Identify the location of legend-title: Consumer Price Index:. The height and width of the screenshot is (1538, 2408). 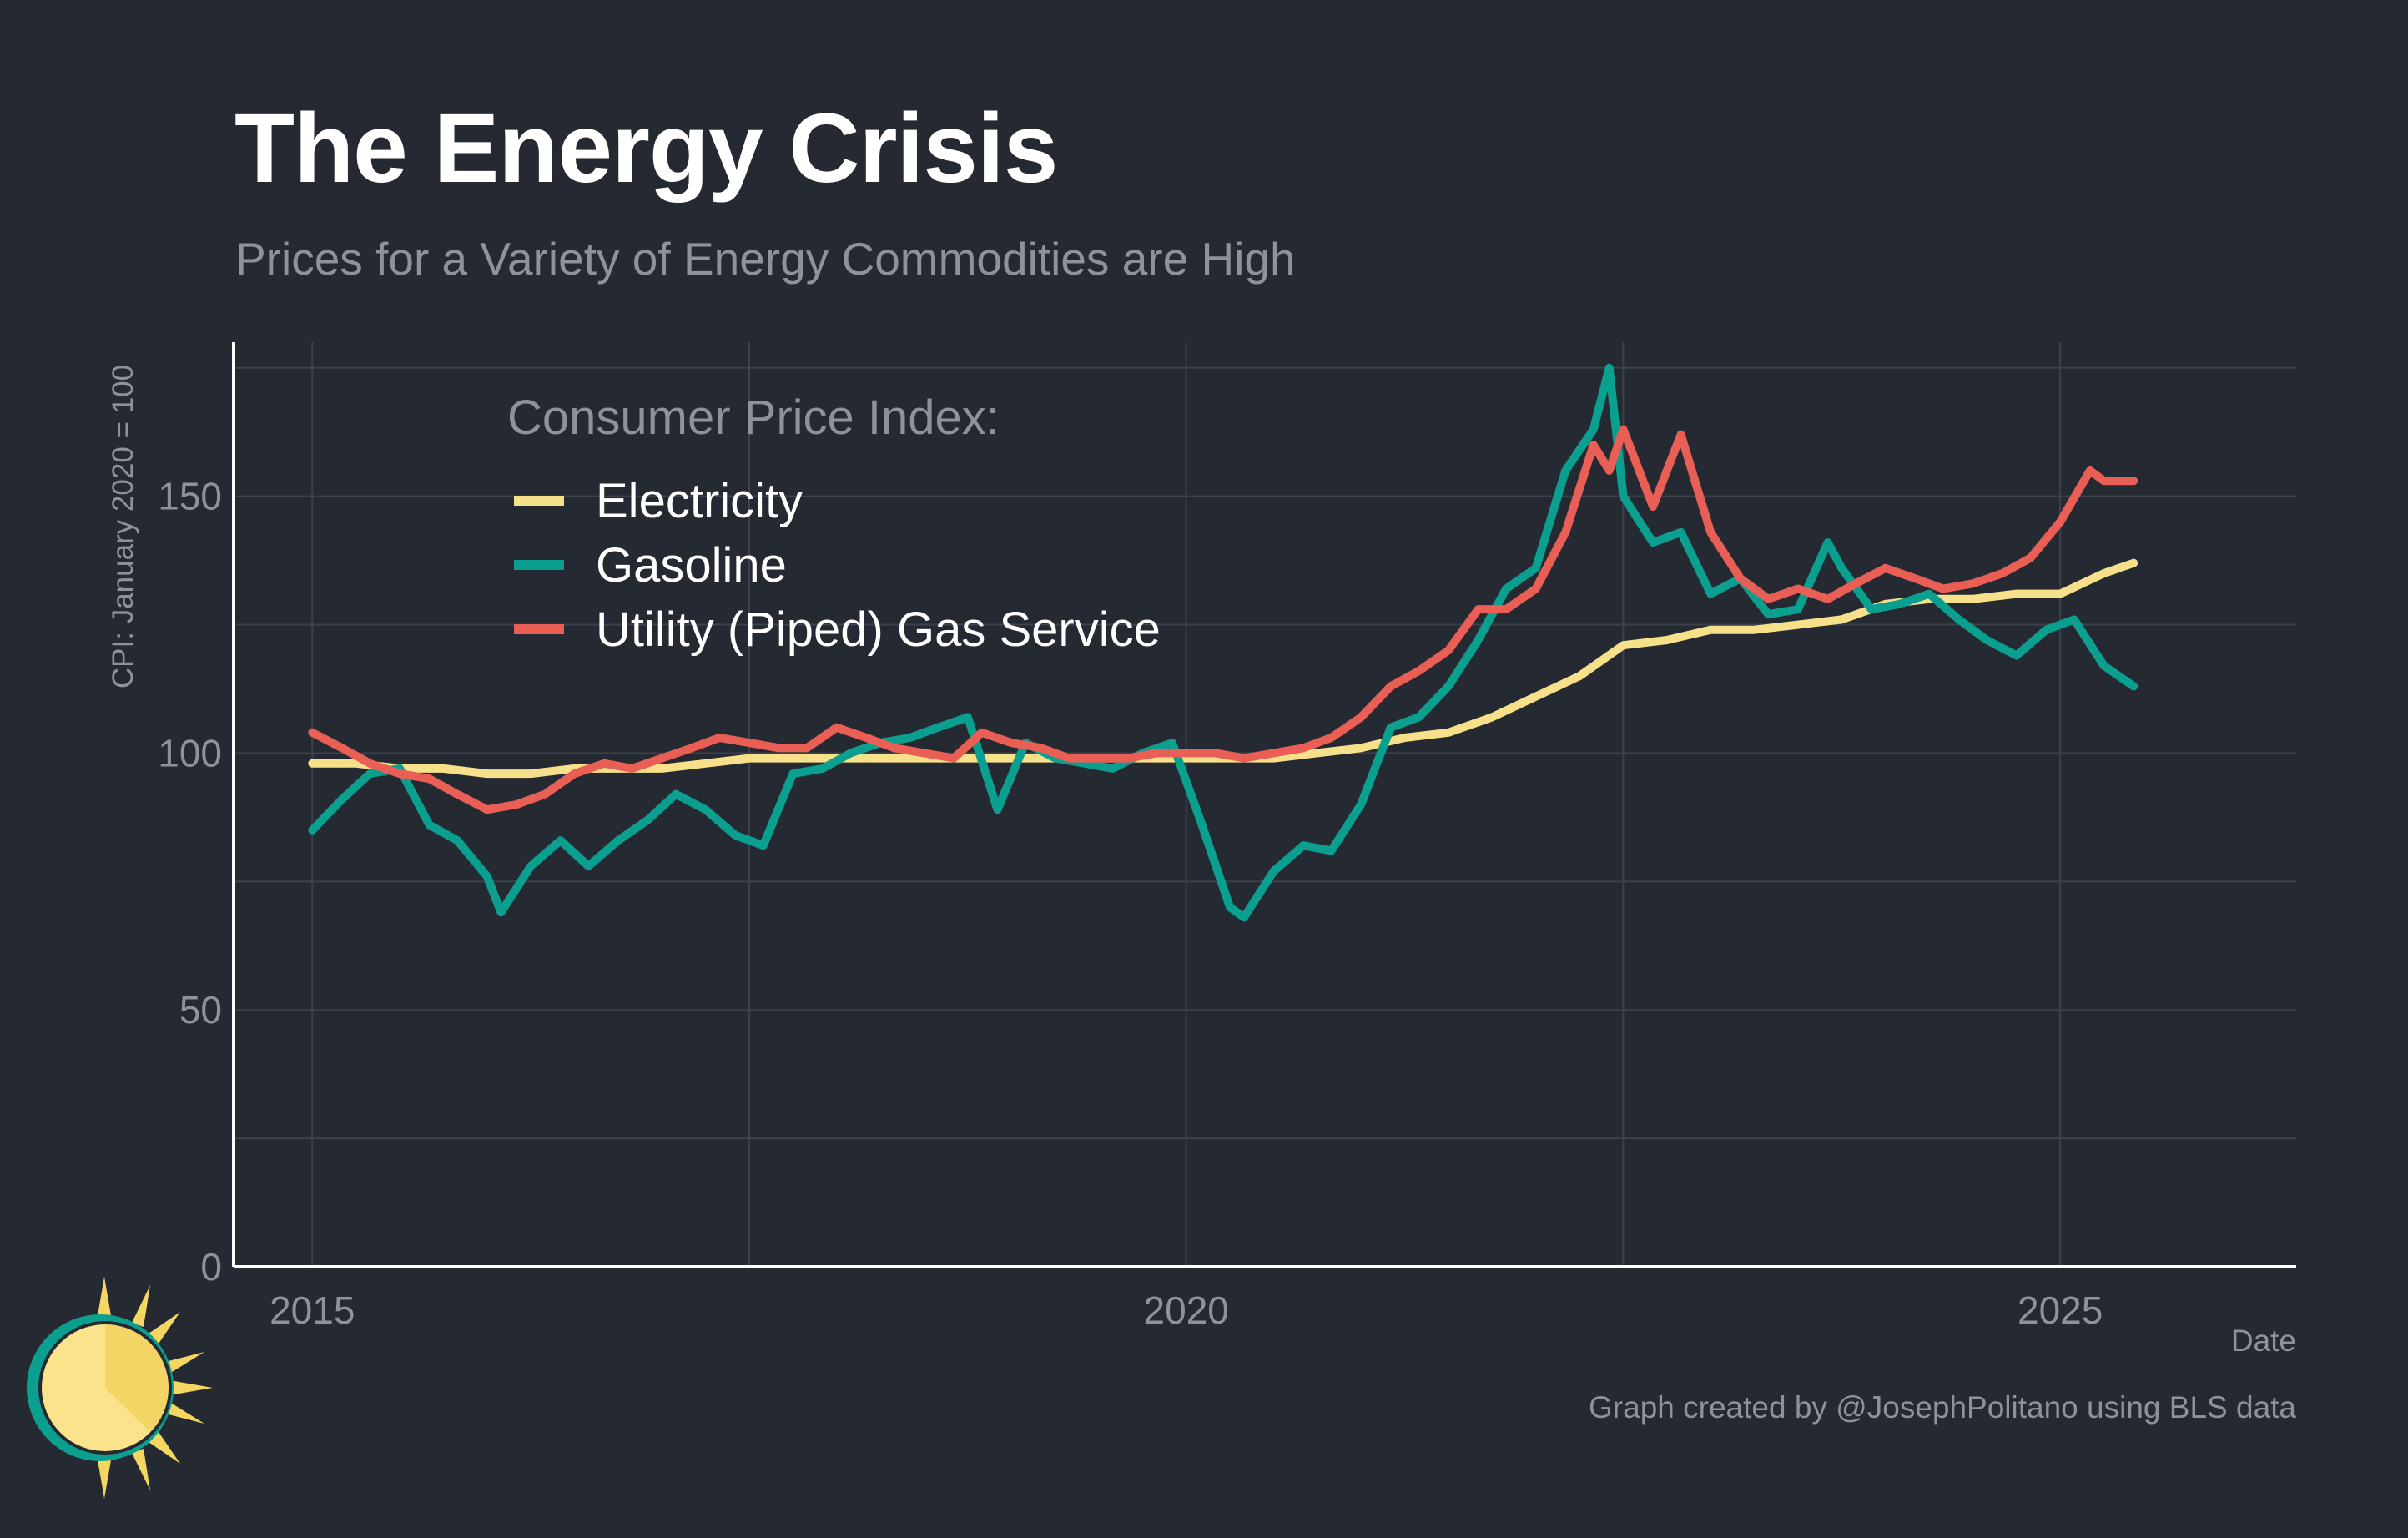
(753, 418).